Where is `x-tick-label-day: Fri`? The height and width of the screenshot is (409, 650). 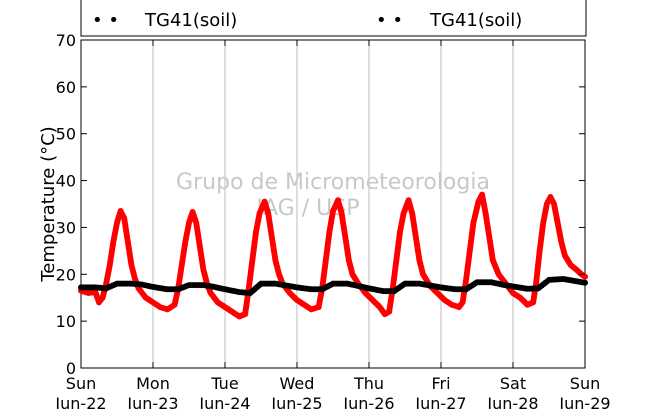 x-tick-label-day: Fri is located at coordinates (440, 383).